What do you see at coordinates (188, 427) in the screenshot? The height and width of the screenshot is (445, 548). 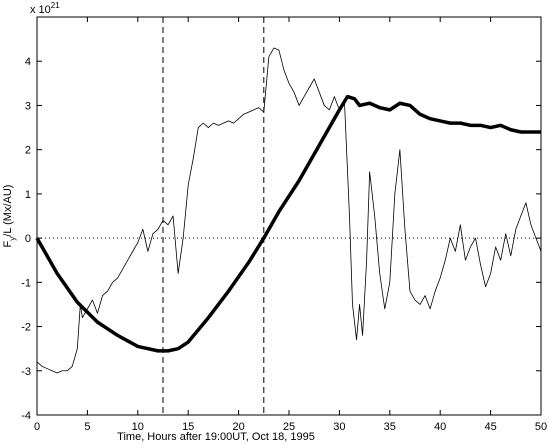 I see `x-tick-label: 15` at bounding box center [188, 427].